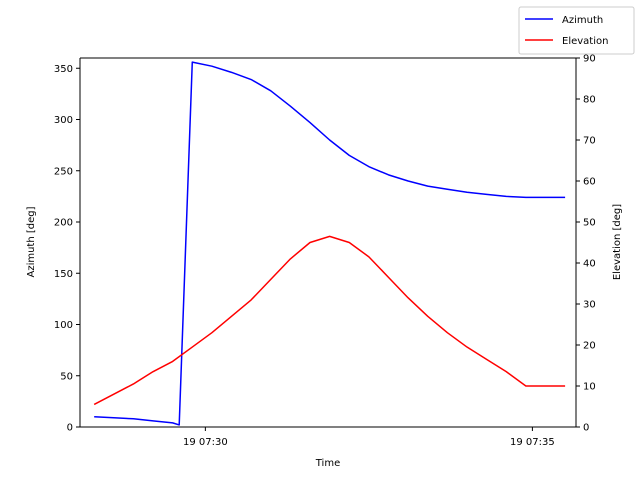 Image resolution: width=640 pixels, height=480 pixels. Describe the element at coordinates (63, 223) in the screenshot. I see `left-tick-label: 200` at that location.